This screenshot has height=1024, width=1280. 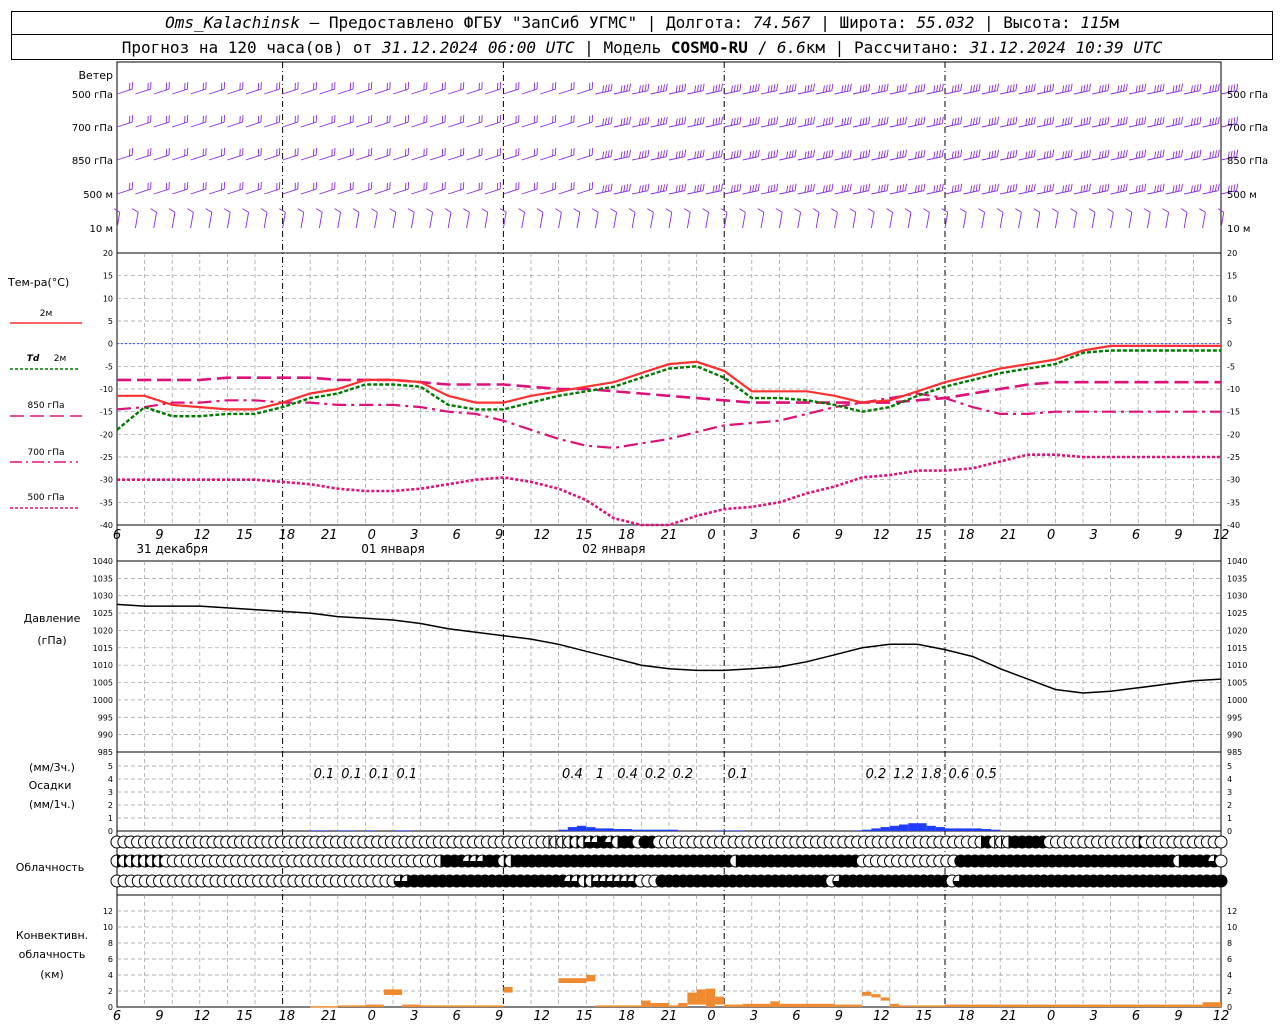 I want to click on temp-tick-left: -15, so click(x=106, y=412).